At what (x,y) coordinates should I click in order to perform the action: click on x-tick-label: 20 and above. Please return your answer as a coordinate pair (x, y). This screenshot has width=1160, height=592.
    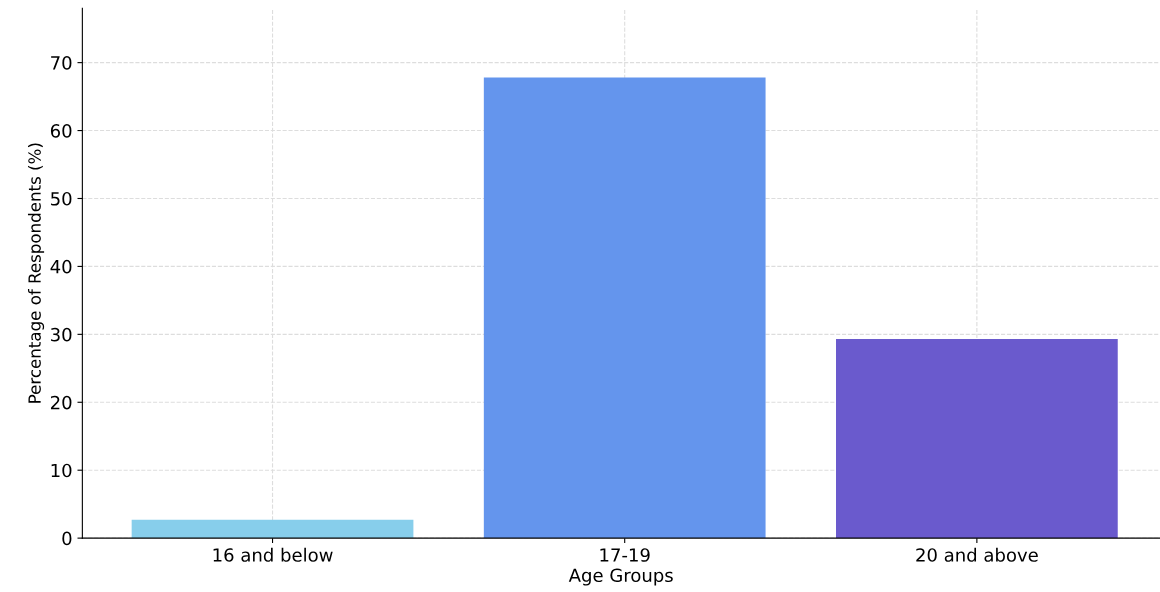
    Looking at the image, I should click on (977, 554).